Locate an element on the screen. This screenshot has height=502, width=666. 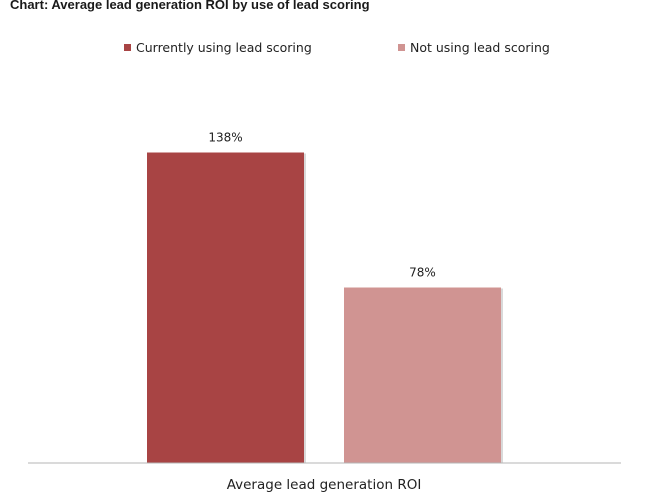
legend-label-using: Currently using lead scoring is located at coordinates (224, 47).